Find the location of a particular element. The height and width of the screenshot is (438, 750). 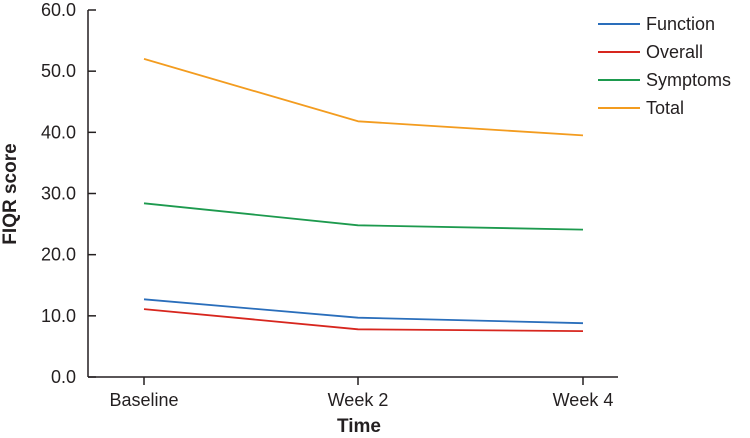

legend-label-overall: Overall is located at coordinates (674, 52).